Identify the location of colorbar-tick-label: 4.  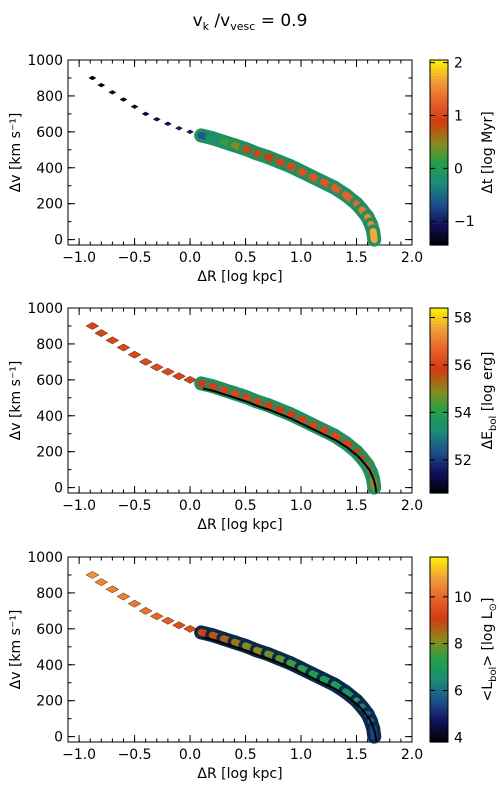
(458, 738).